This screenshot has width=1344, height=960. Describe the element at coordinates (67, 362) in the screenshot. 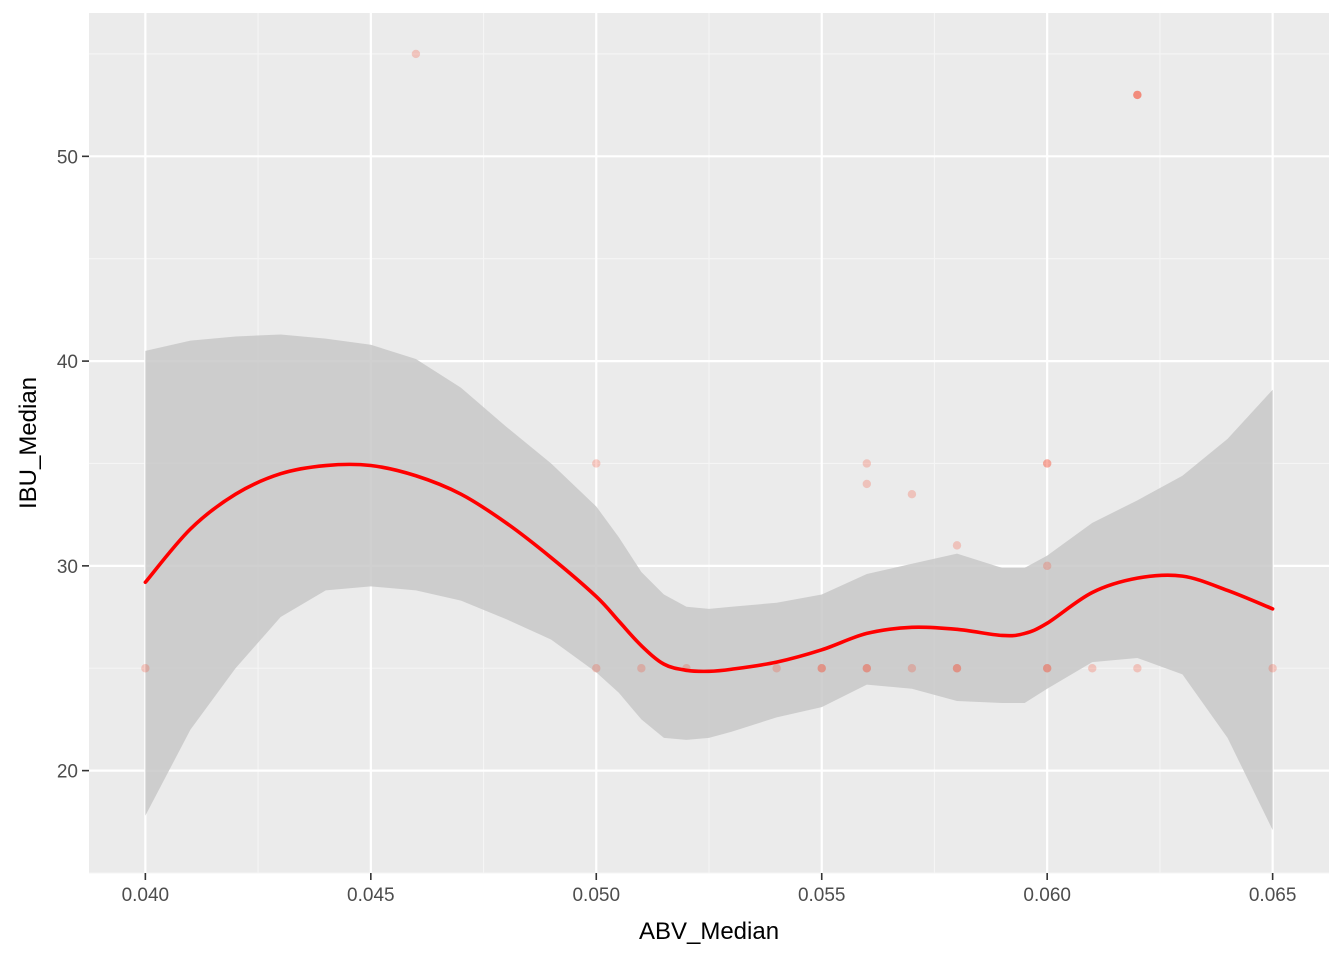

I see `y-tick-label: 40` at that location.